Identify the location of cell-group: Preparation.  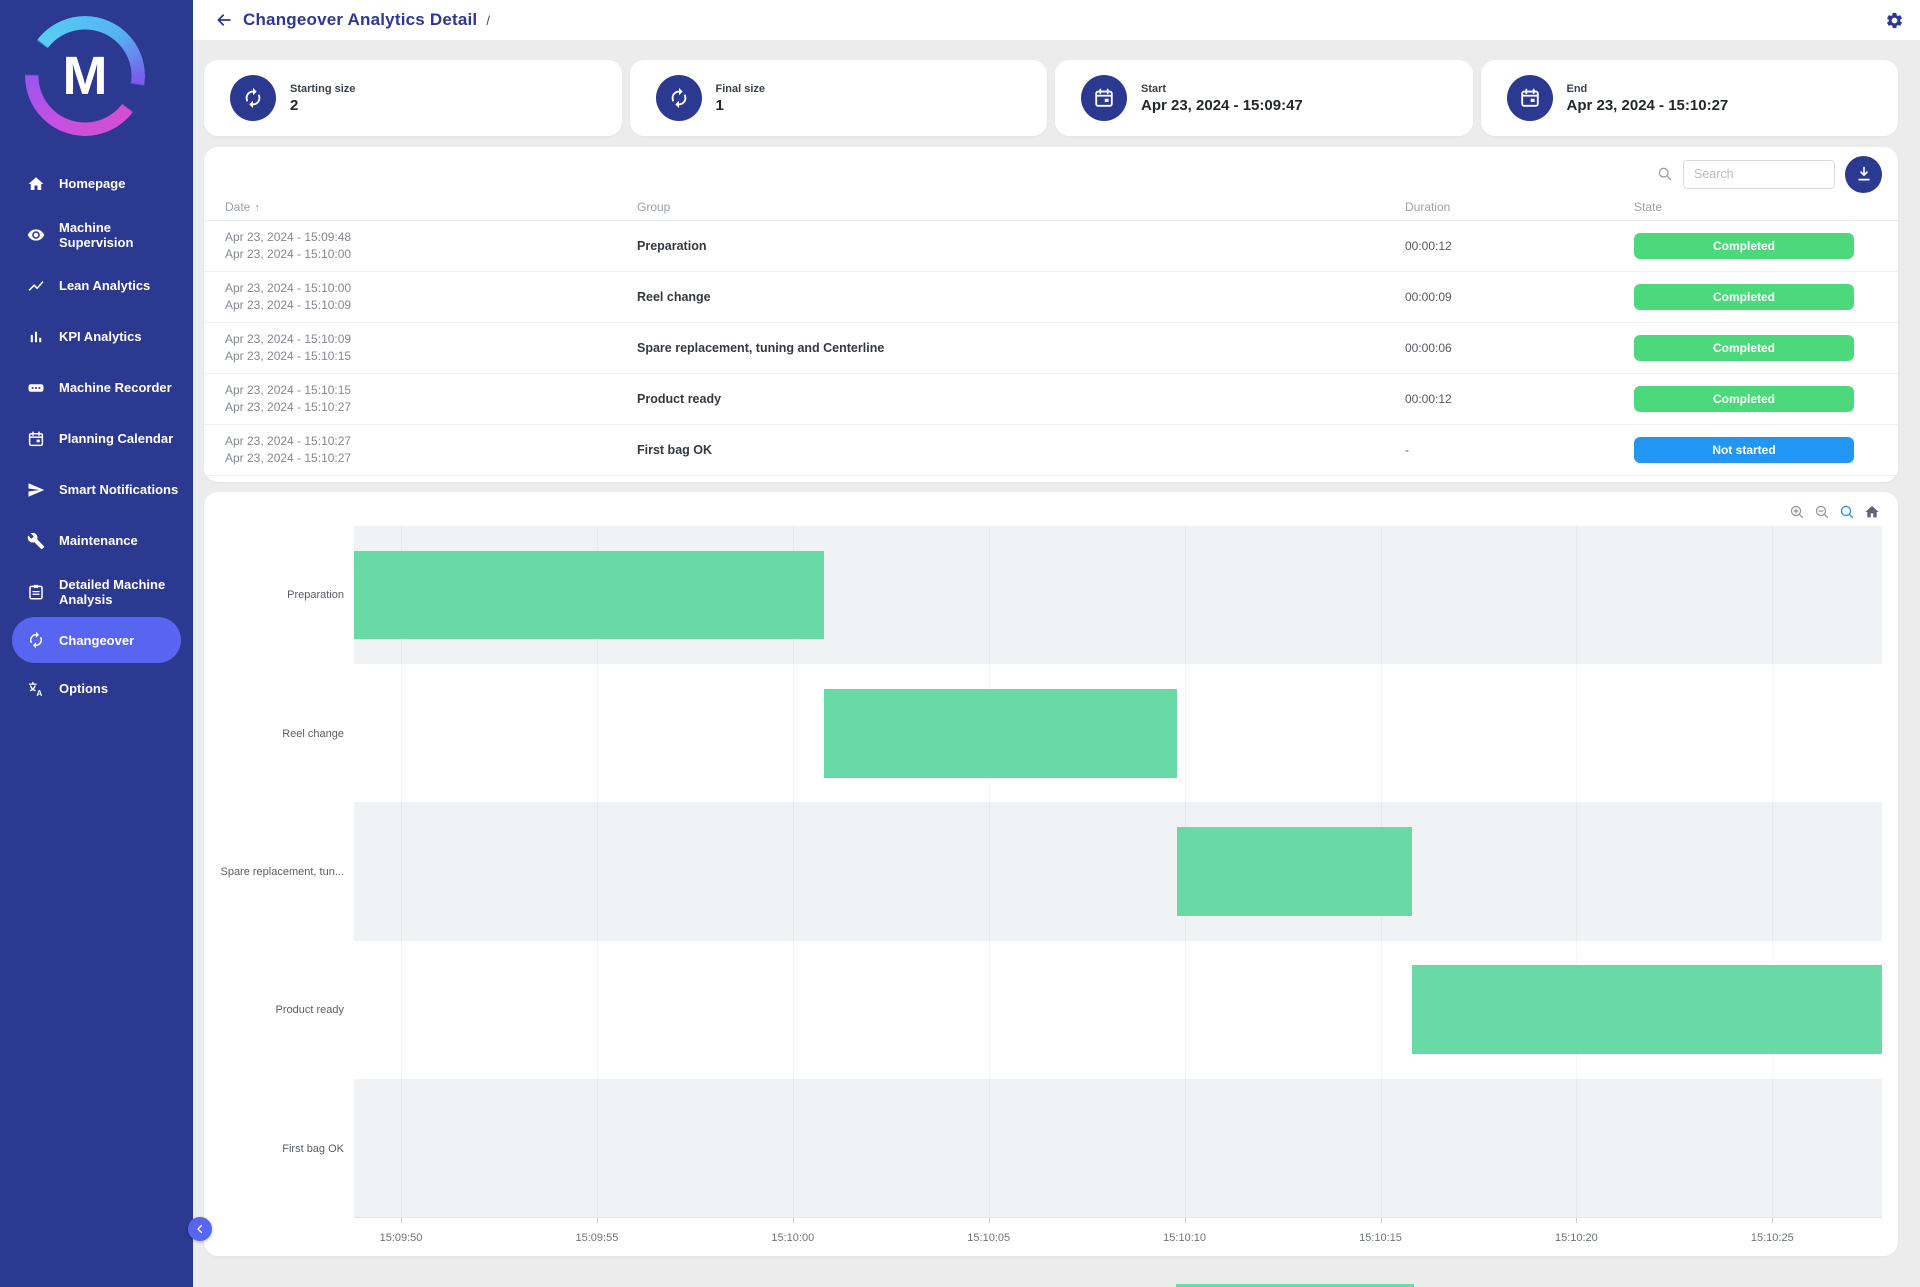
(672, 246).